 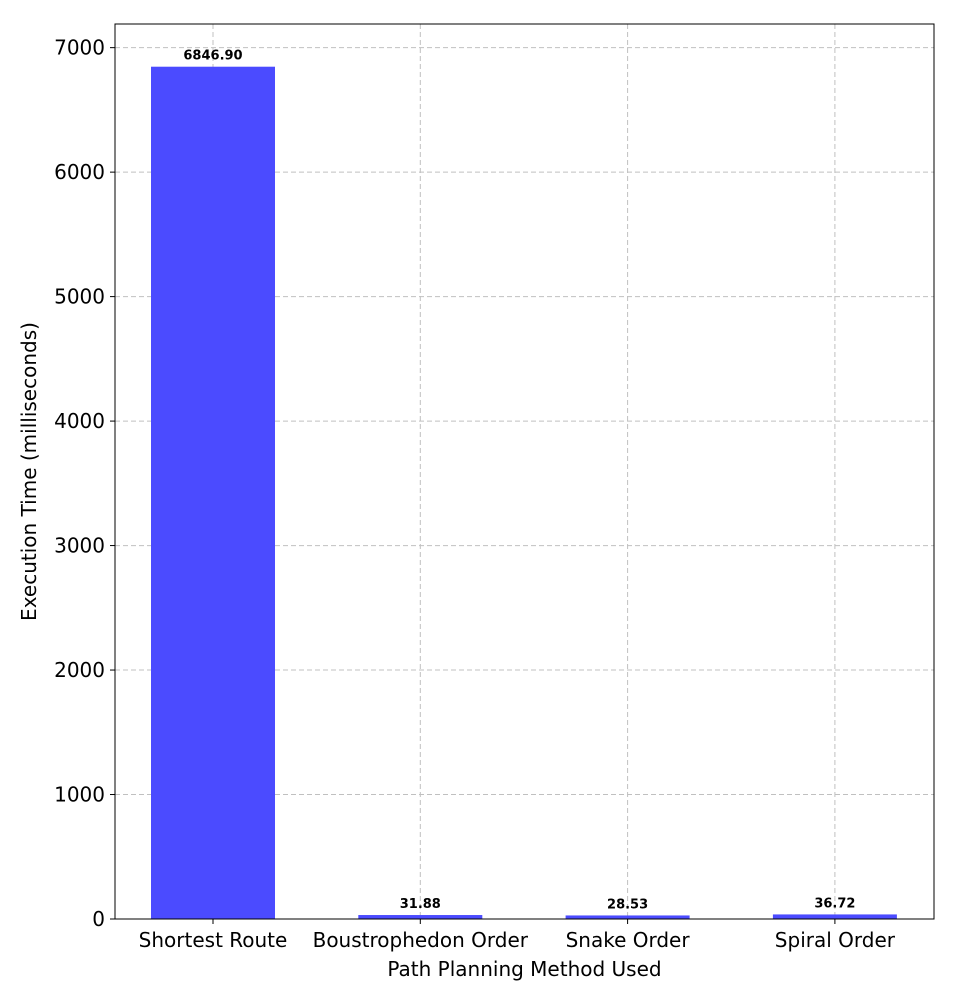 I want to click on y-tick-label: 3000, so click(x=79, y=546).